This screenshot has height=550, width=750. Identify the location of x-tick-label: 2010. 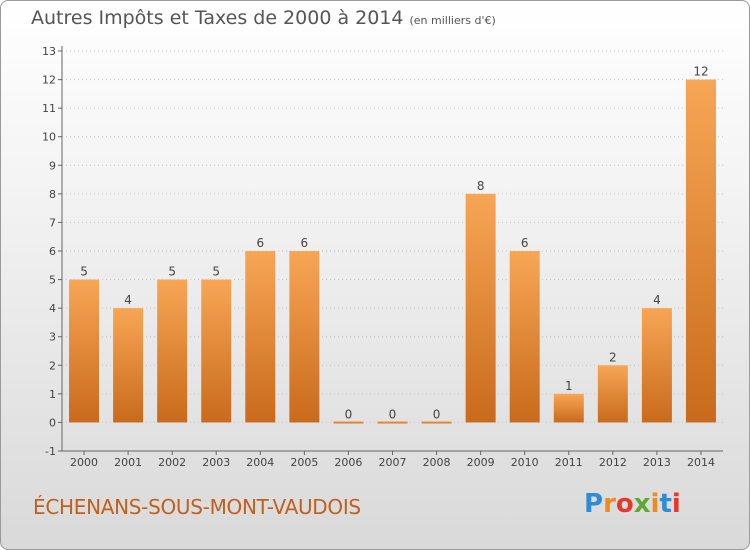
(525, 462).